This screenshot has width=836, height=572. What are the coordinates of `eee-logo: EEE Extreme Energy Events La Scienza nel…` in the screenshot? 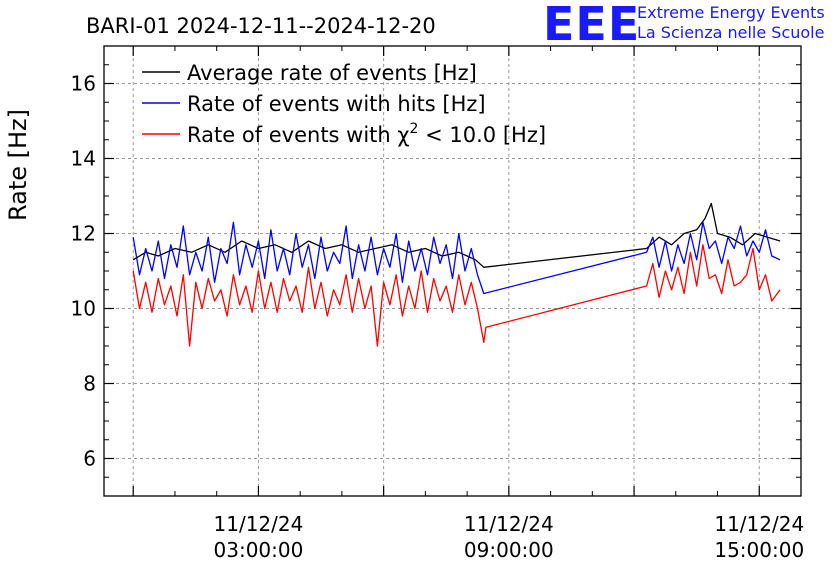 It's located at (684, 25).